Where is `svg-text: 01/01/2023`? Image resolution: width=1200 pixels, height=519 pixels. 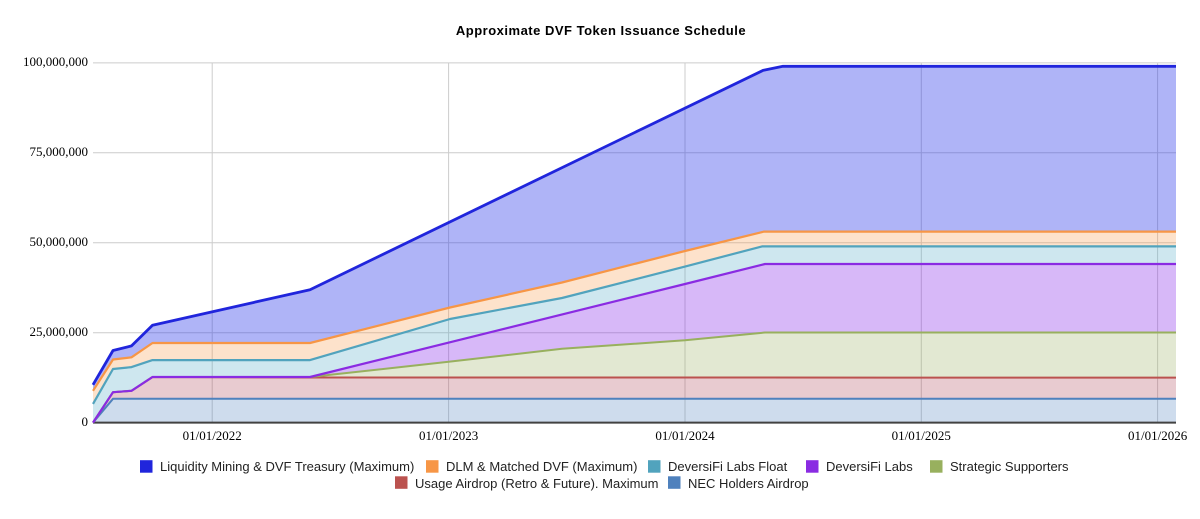
svg-text: 01/01/2023 is located at coordinates (448, 435).